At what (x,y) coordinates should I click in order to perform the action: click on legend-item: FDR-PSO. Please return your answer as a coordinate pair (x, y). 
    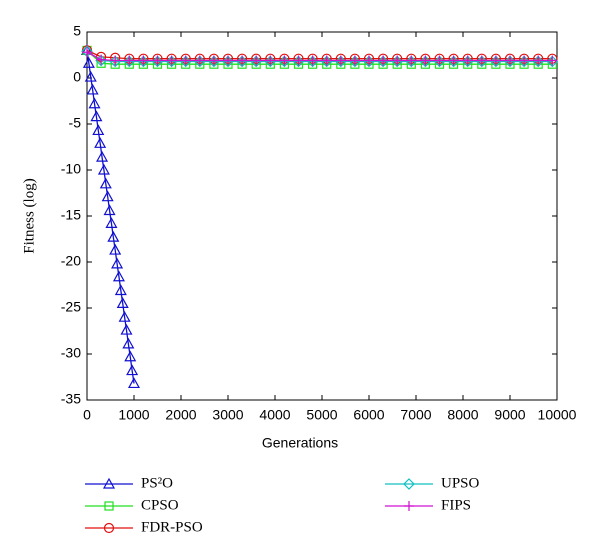
    Looking at the image, I should click on (144, 527).